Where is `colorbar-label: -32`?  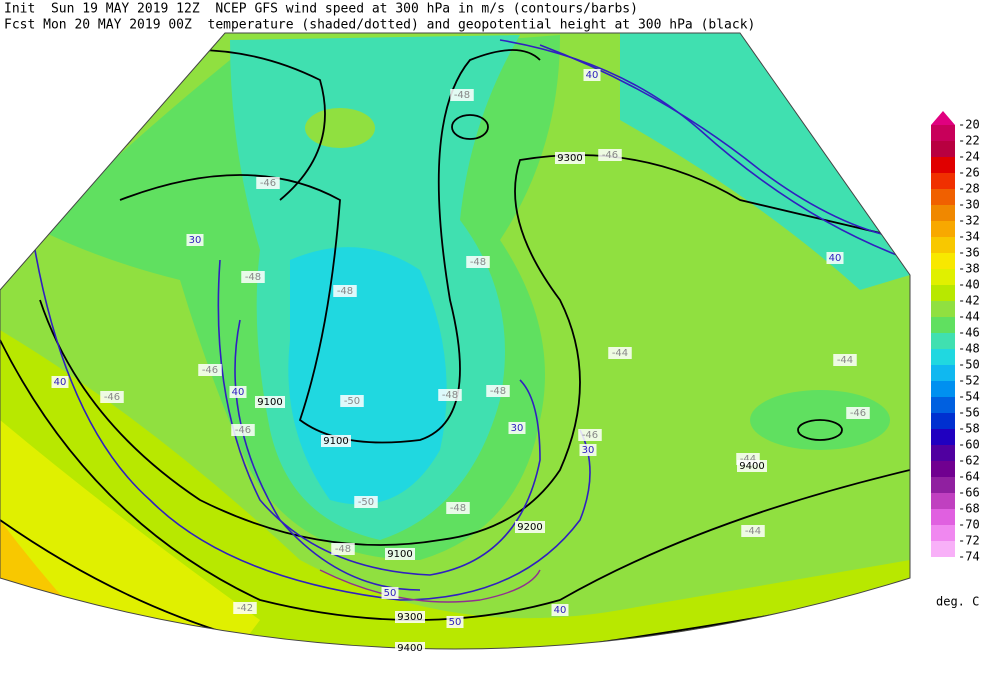
colorbar-label: -32 is located at coordinates (969, 221).